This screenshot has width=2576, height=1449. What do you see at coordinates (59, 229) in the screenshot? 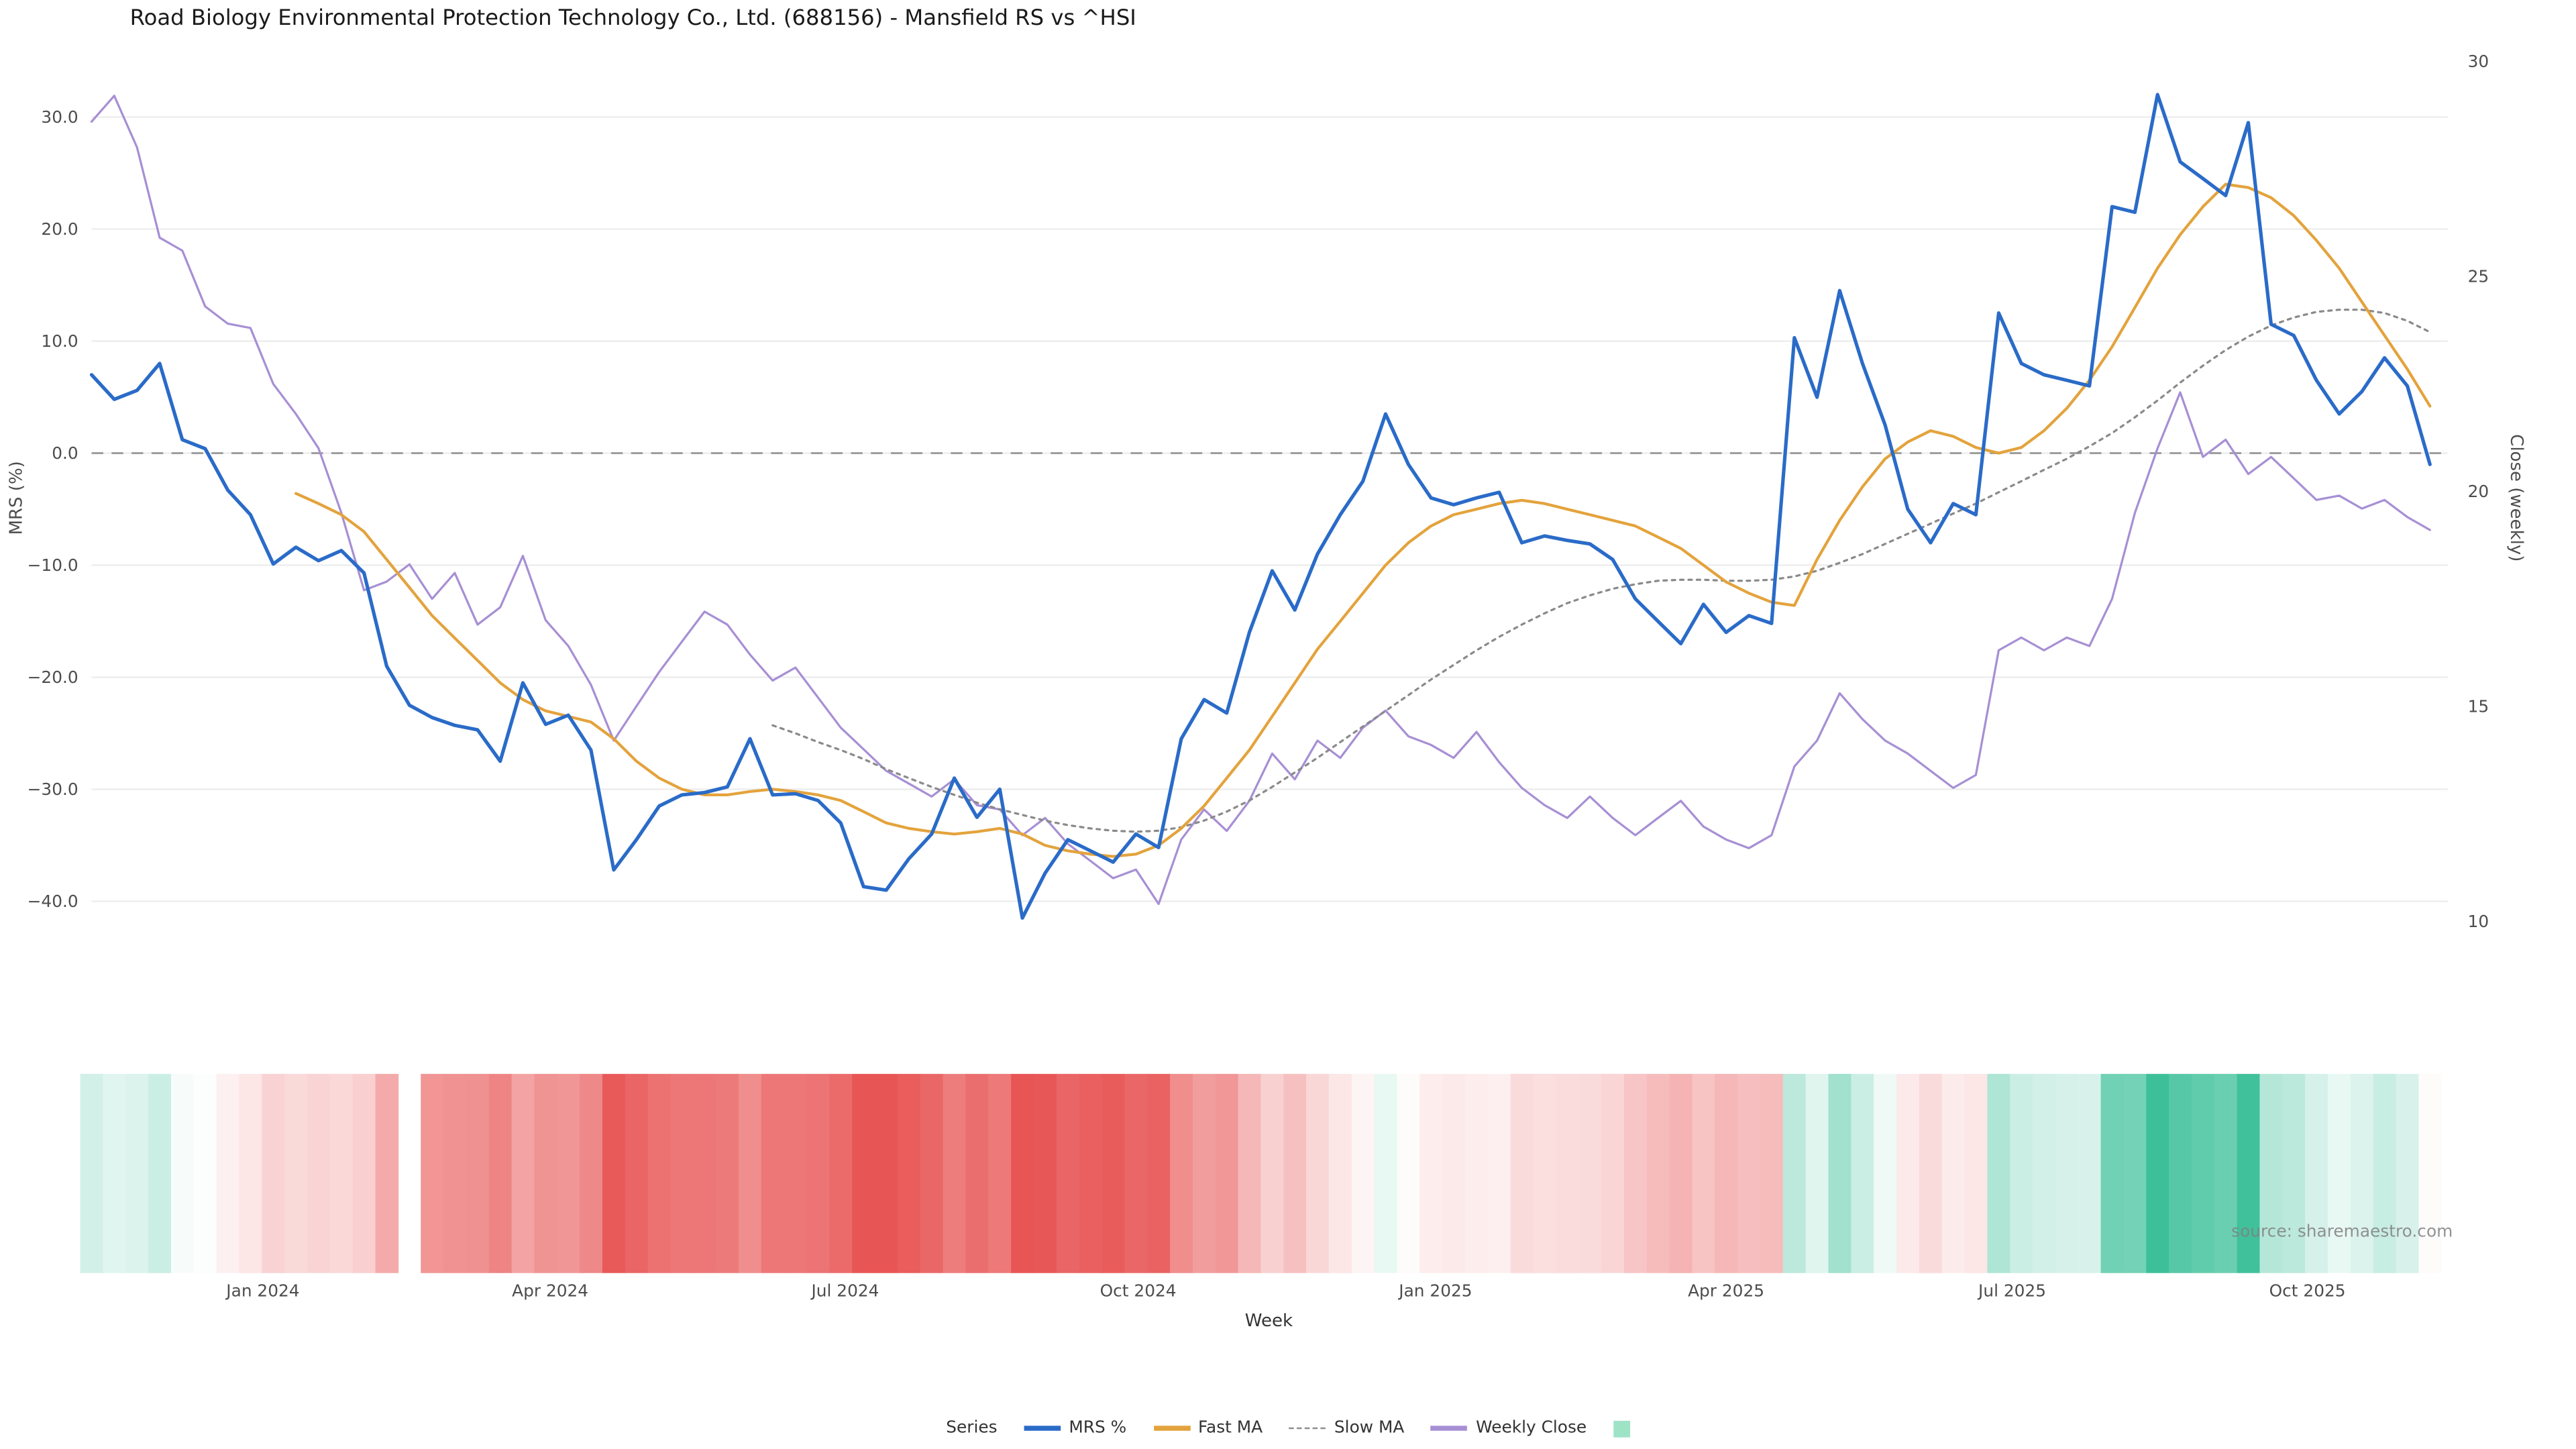
I see `y-left-tick-label: 20.0` at bounding box center [59, 229].